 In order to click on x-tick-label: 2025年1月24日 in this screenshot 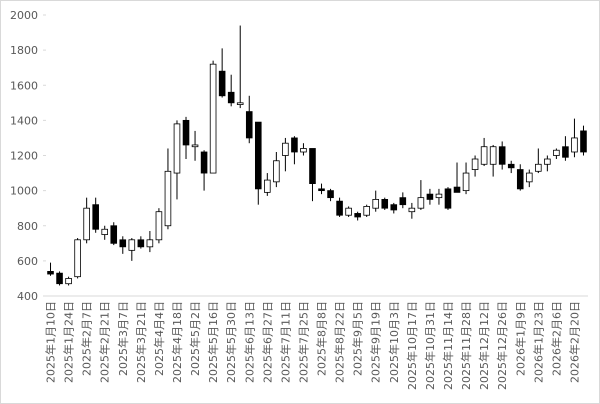, I will do `click(69, 342)`.